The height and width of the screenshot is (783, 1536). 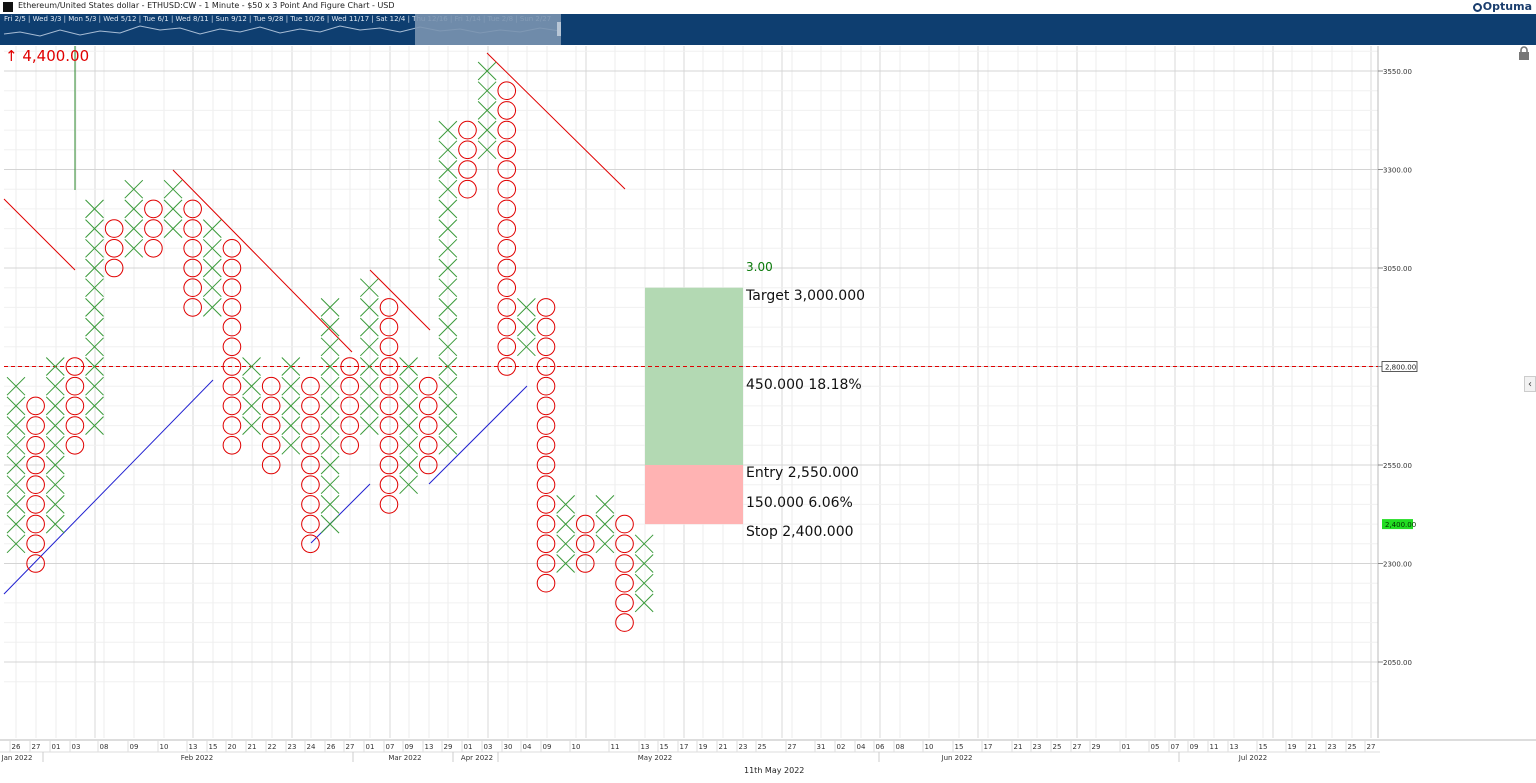 I want to click on navigator-window, so click(x=488, y=29).